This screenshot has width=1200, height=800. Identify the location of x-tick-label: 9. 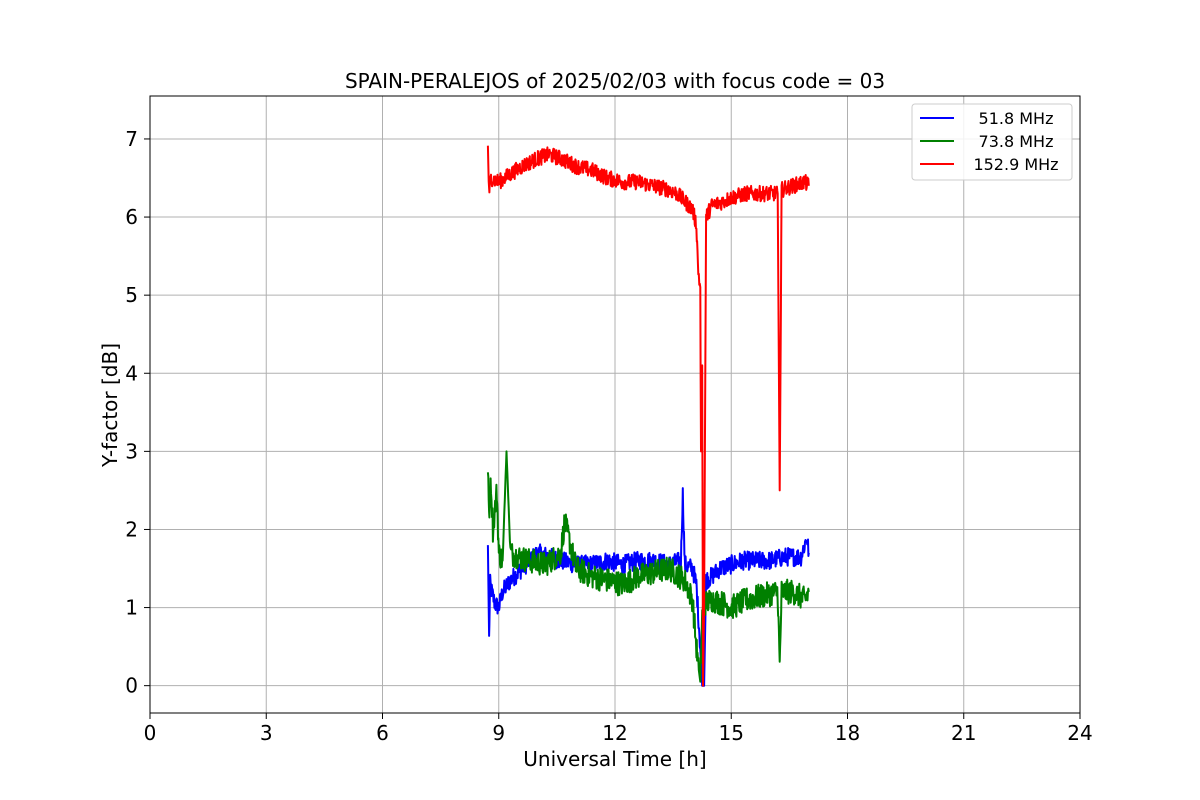
(498, 733).